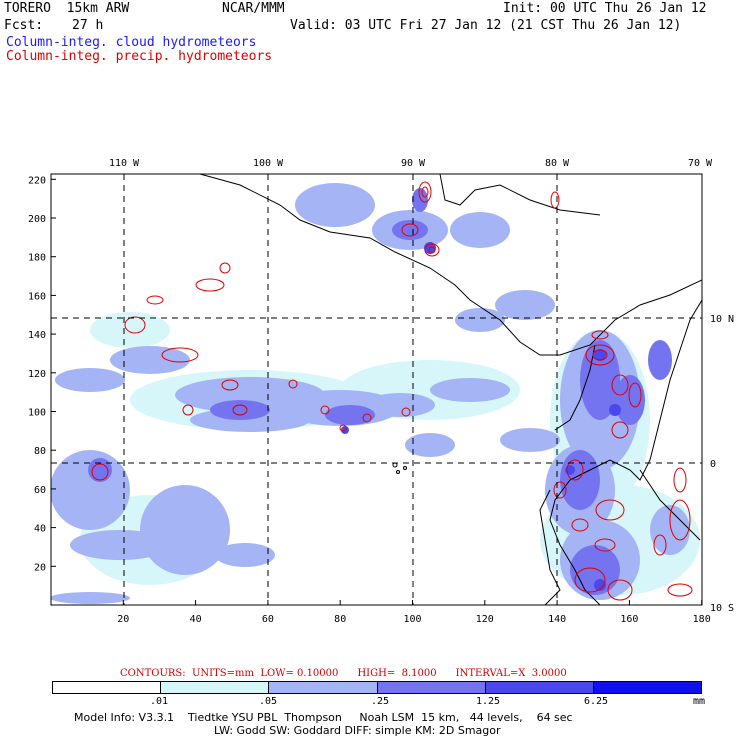 The height and width of the screenshot is (740, 740). I want to click on longitude-labels: 110 W 100 W 90 W 80 W 70 W, so click(411, 163).